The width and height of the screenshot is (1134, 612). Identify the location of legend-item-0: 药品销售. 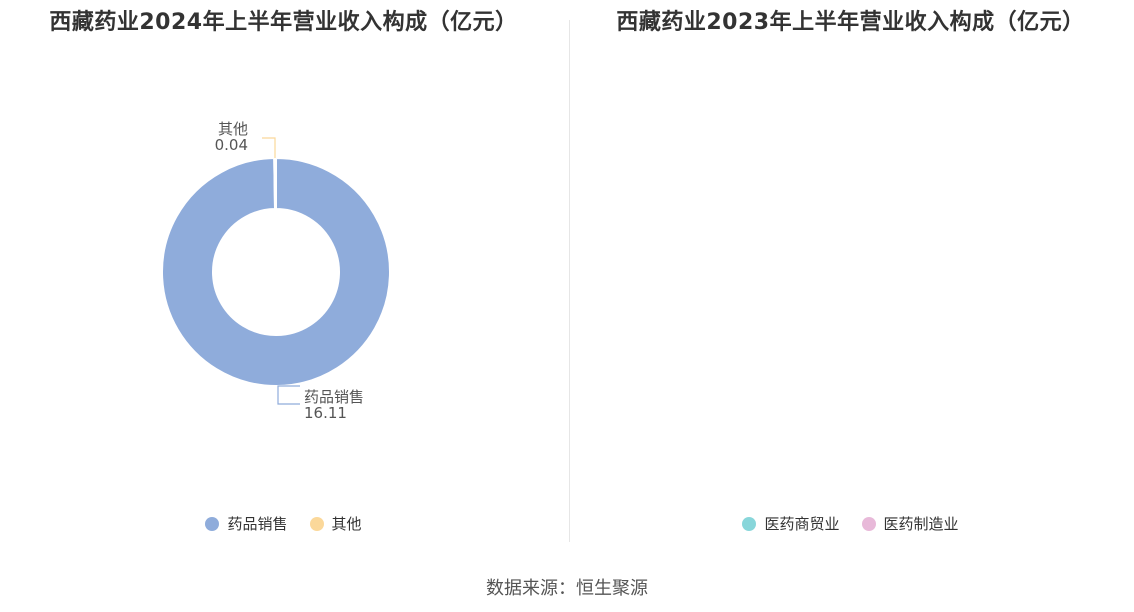
(246, 523).